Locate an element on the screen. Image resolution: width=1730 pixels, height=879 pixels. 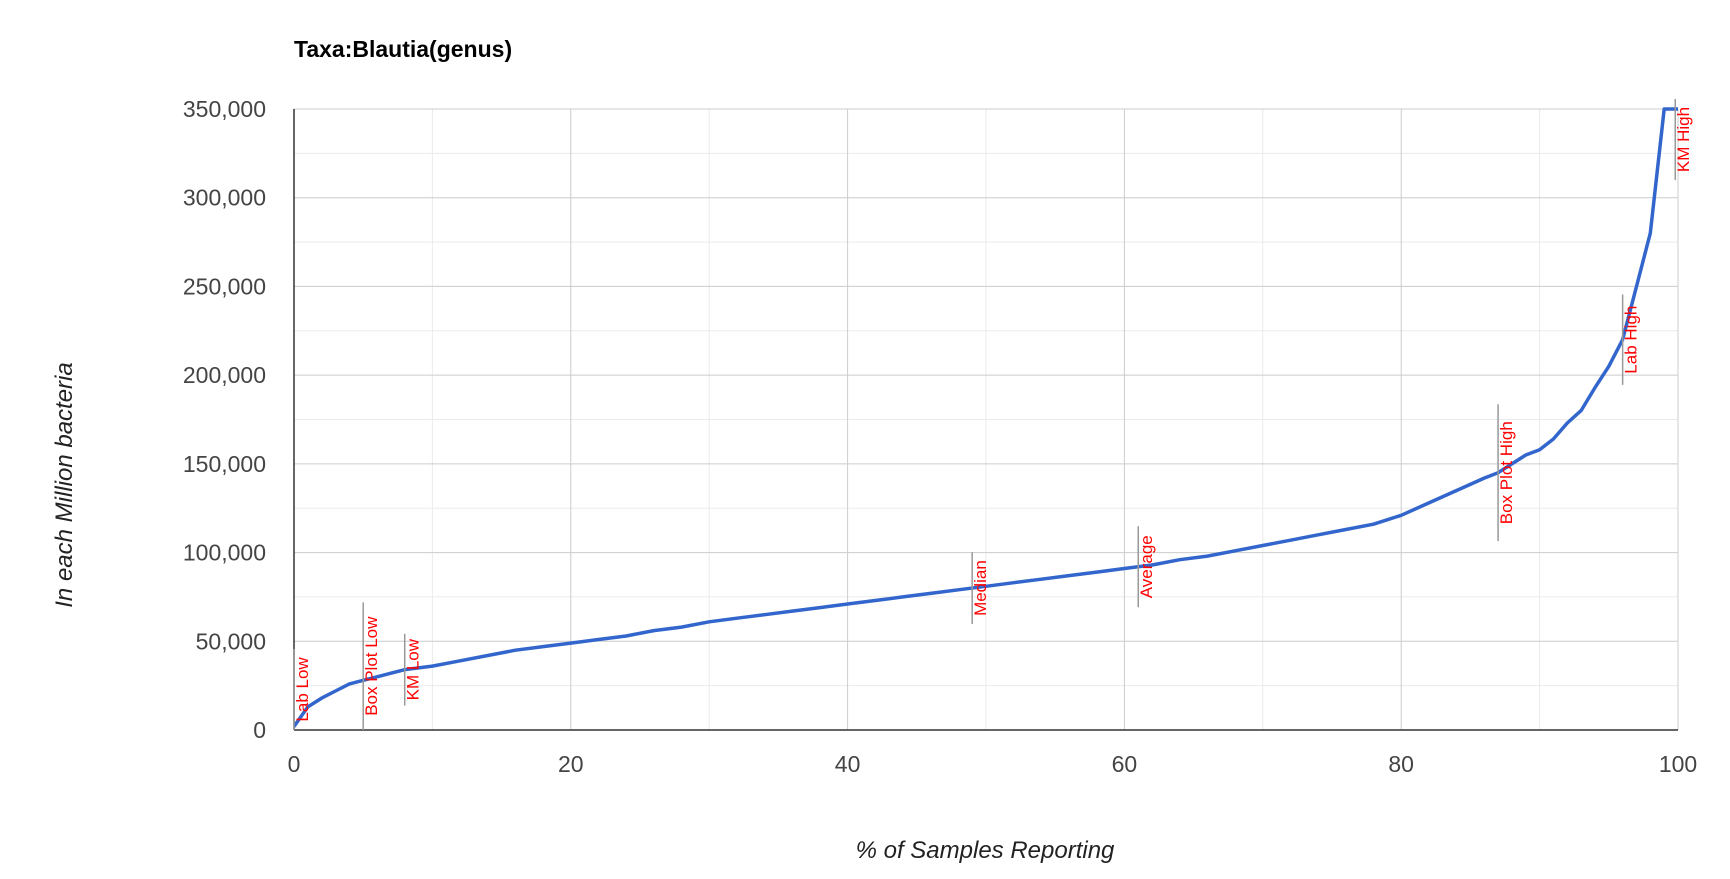
annotation-label: Median is located at coordinates (980, 588).